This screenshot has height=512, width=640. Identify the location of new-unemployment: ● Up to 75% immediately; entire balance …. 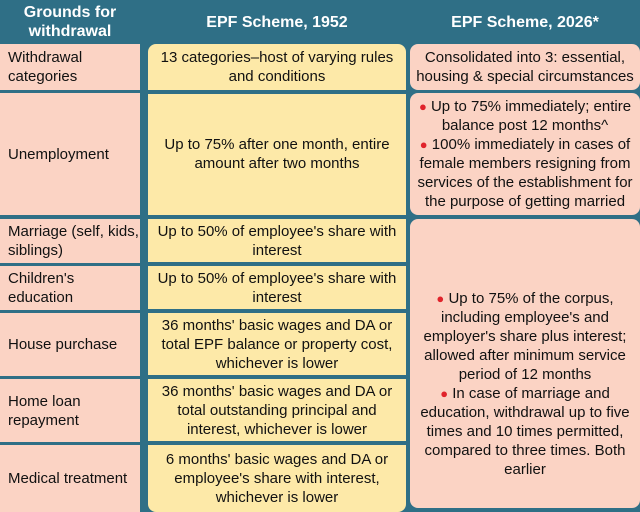
(525, 154).